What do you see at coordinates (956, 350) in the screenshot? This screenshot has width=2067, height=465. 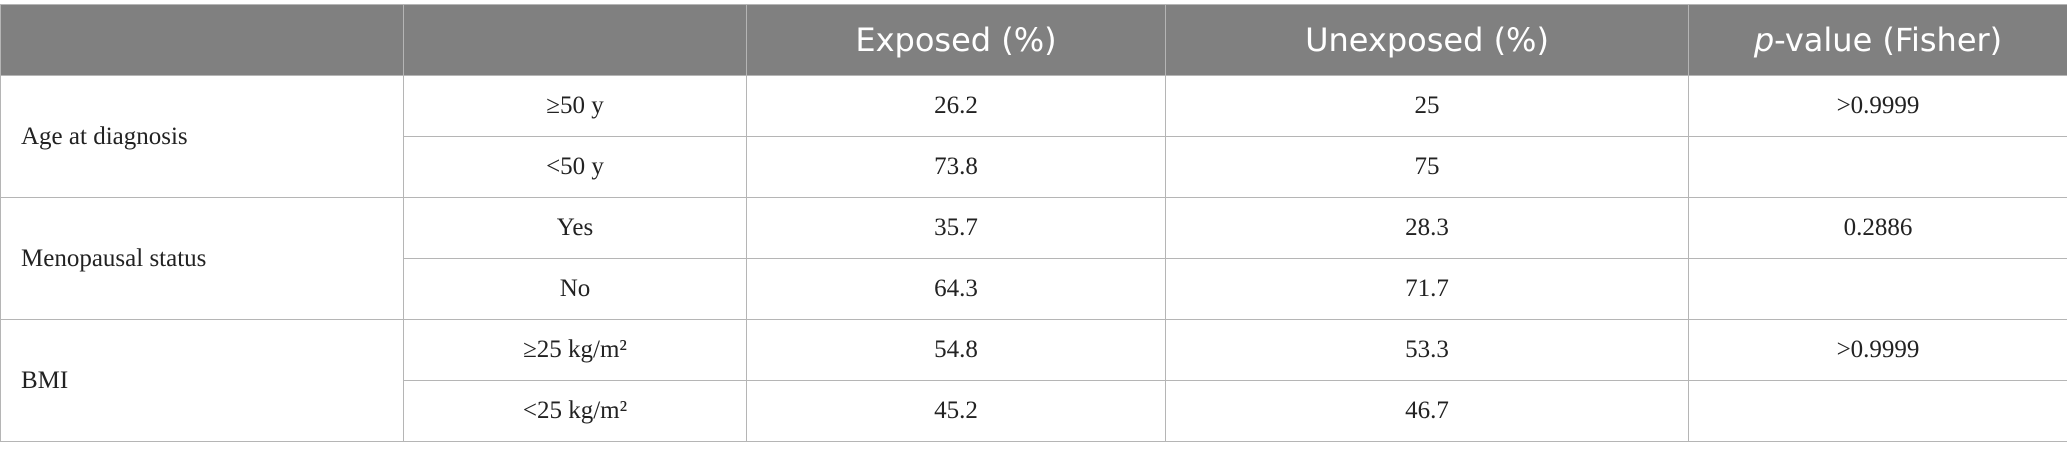 I see `exposed-cell: 54.8` at bounding box center [956, 350].